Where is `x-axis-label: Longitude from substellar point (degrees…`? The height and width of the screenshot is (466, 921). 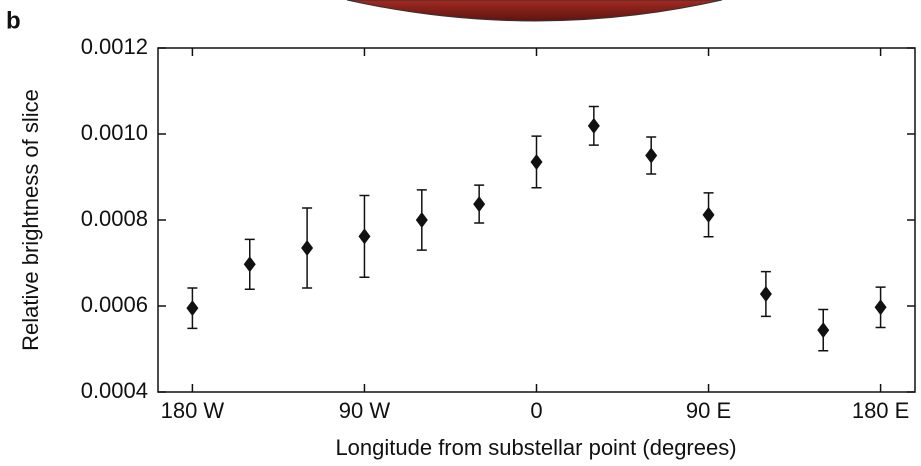 x-axis-label: Longitude from substellar point (degrees… is located at coordinates (535, 447).